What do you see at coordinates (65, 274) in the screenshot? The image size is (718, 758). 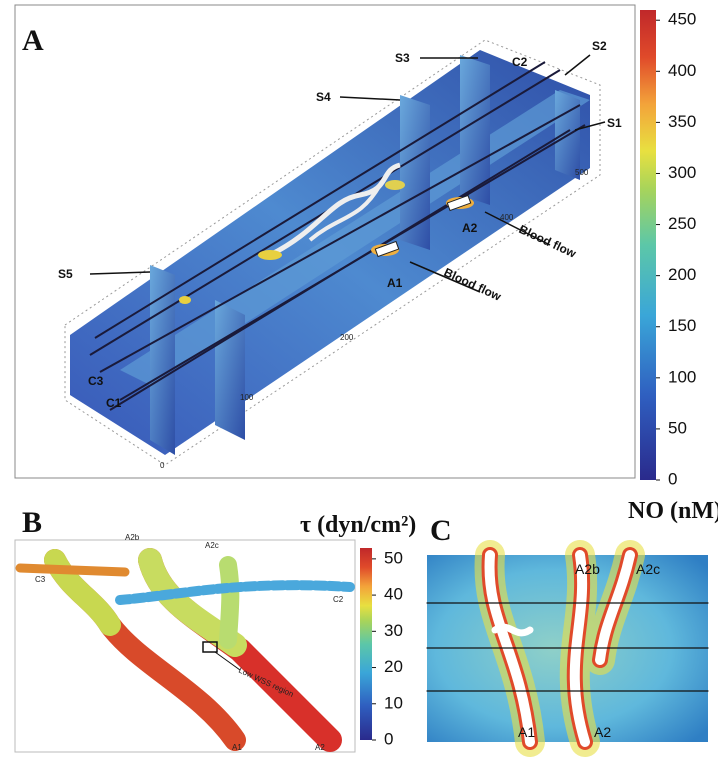 I see `annotation: S5` at bounding box center [65, 274].